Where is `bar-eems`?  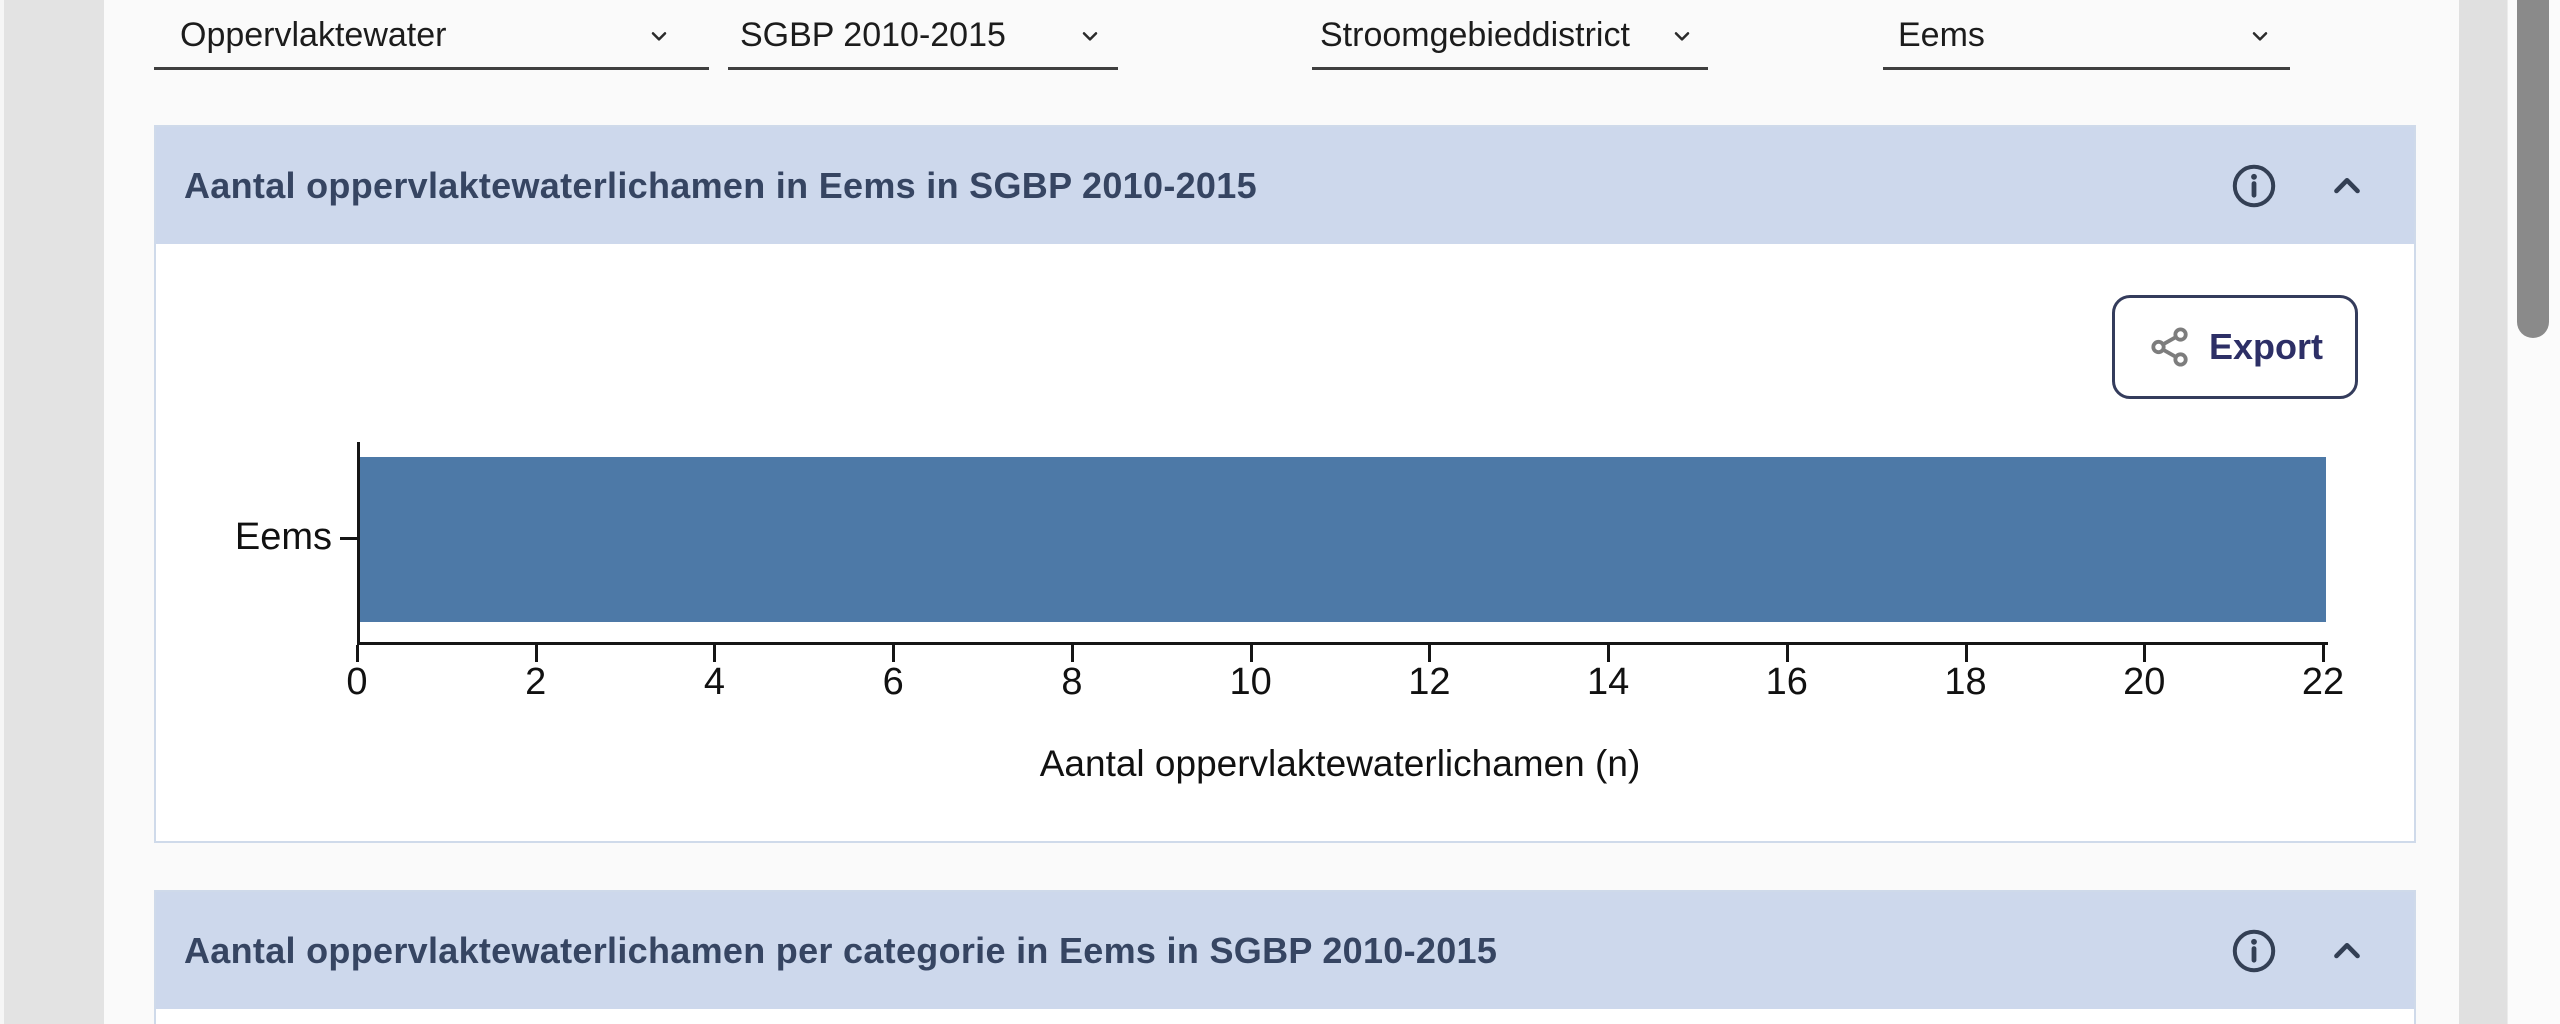
bar-eems is located at coordinates (1343, 539).